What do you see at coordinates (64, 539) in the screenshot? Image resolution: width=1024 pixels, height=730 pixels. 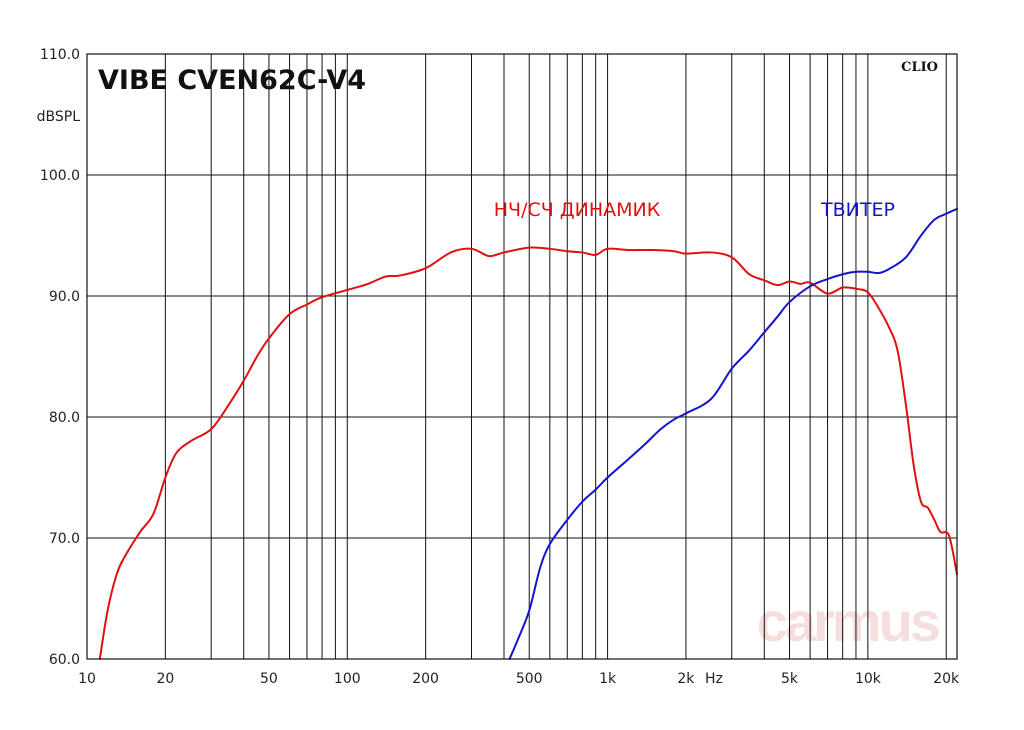 I see `y-tick-label: 70.0` at bounding box center [64, 539].